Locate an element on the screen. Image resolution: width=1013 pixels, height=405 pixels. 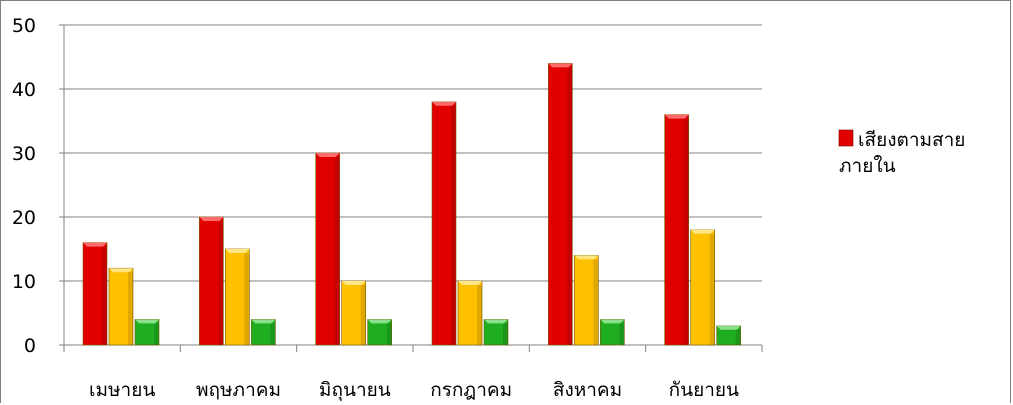
x-tick-label: พฤษภาคม is located at coordinates (238, 390).